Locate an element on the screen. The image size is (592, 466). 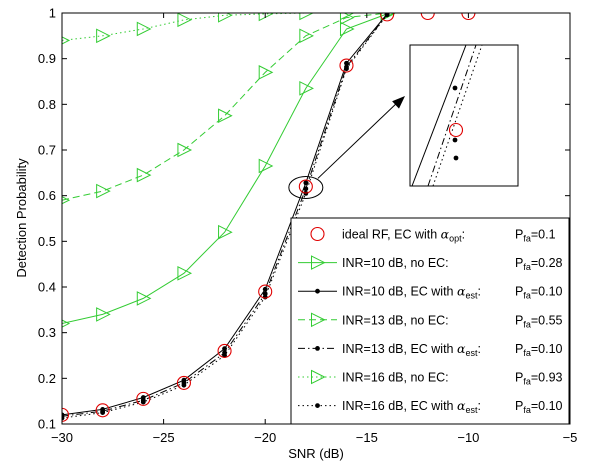
y-tick-label: 1 is located at coordinates (52, 13).